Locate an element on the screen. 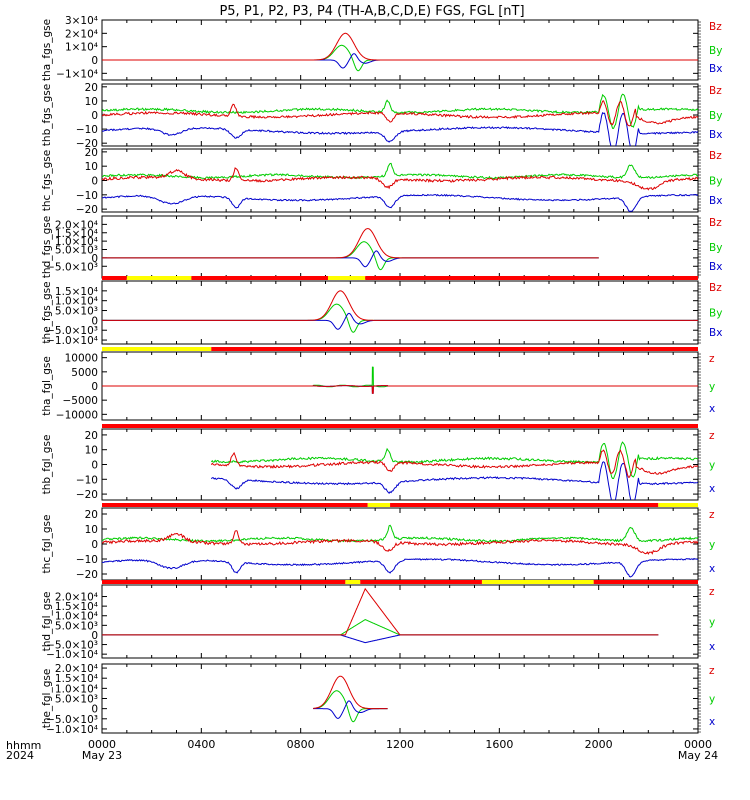  x-corner-label-hhmm: hhmm is located at coordinates (23, 745).